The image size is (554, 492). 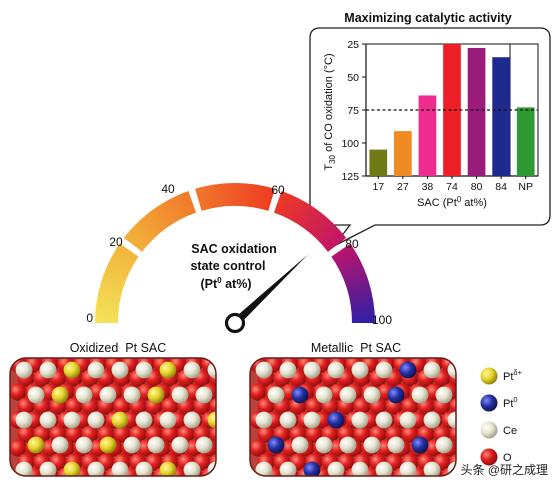 What do you see at coordinates (89, 318) in the screenshot?
I see `gauge-tick-label: 0` at bounding box center [89, 318].